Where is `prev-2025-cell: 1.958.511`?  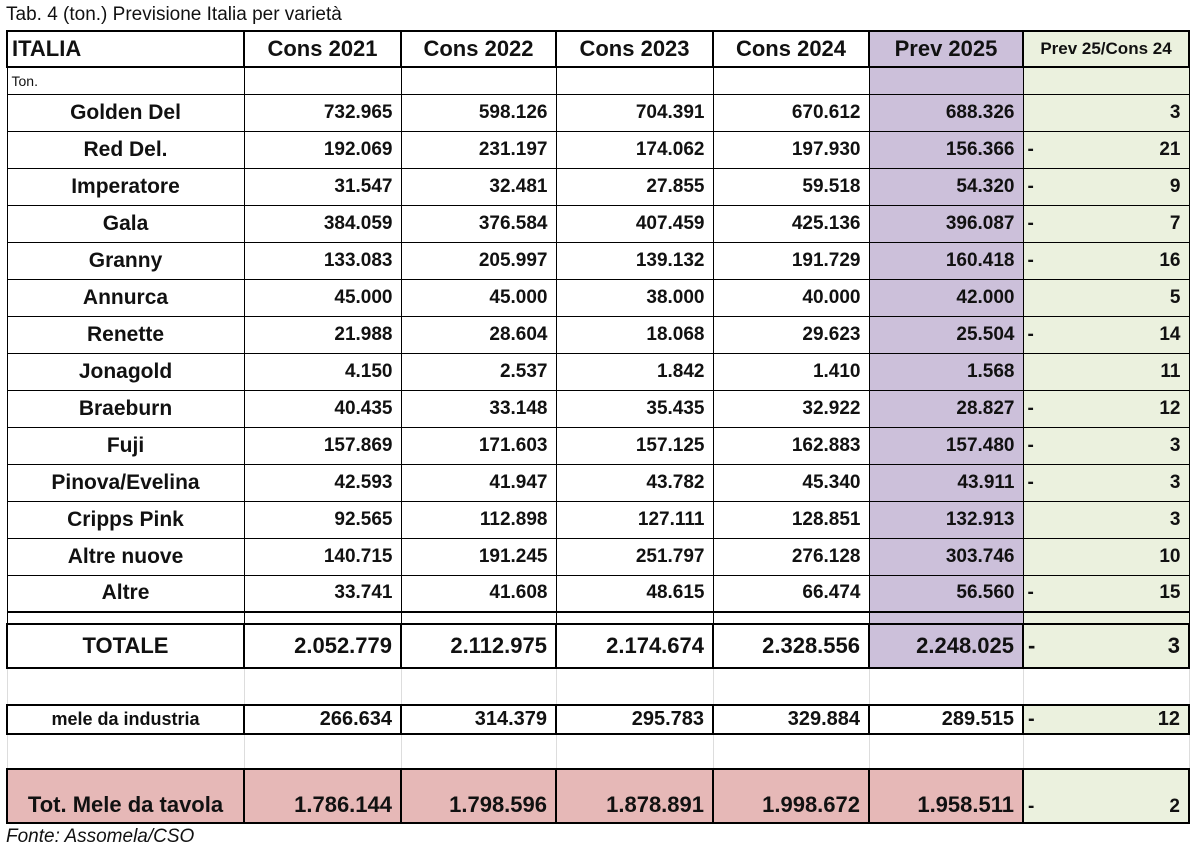 prev-2025-cell: 1.958.511 is located at coordinates (946, 796).